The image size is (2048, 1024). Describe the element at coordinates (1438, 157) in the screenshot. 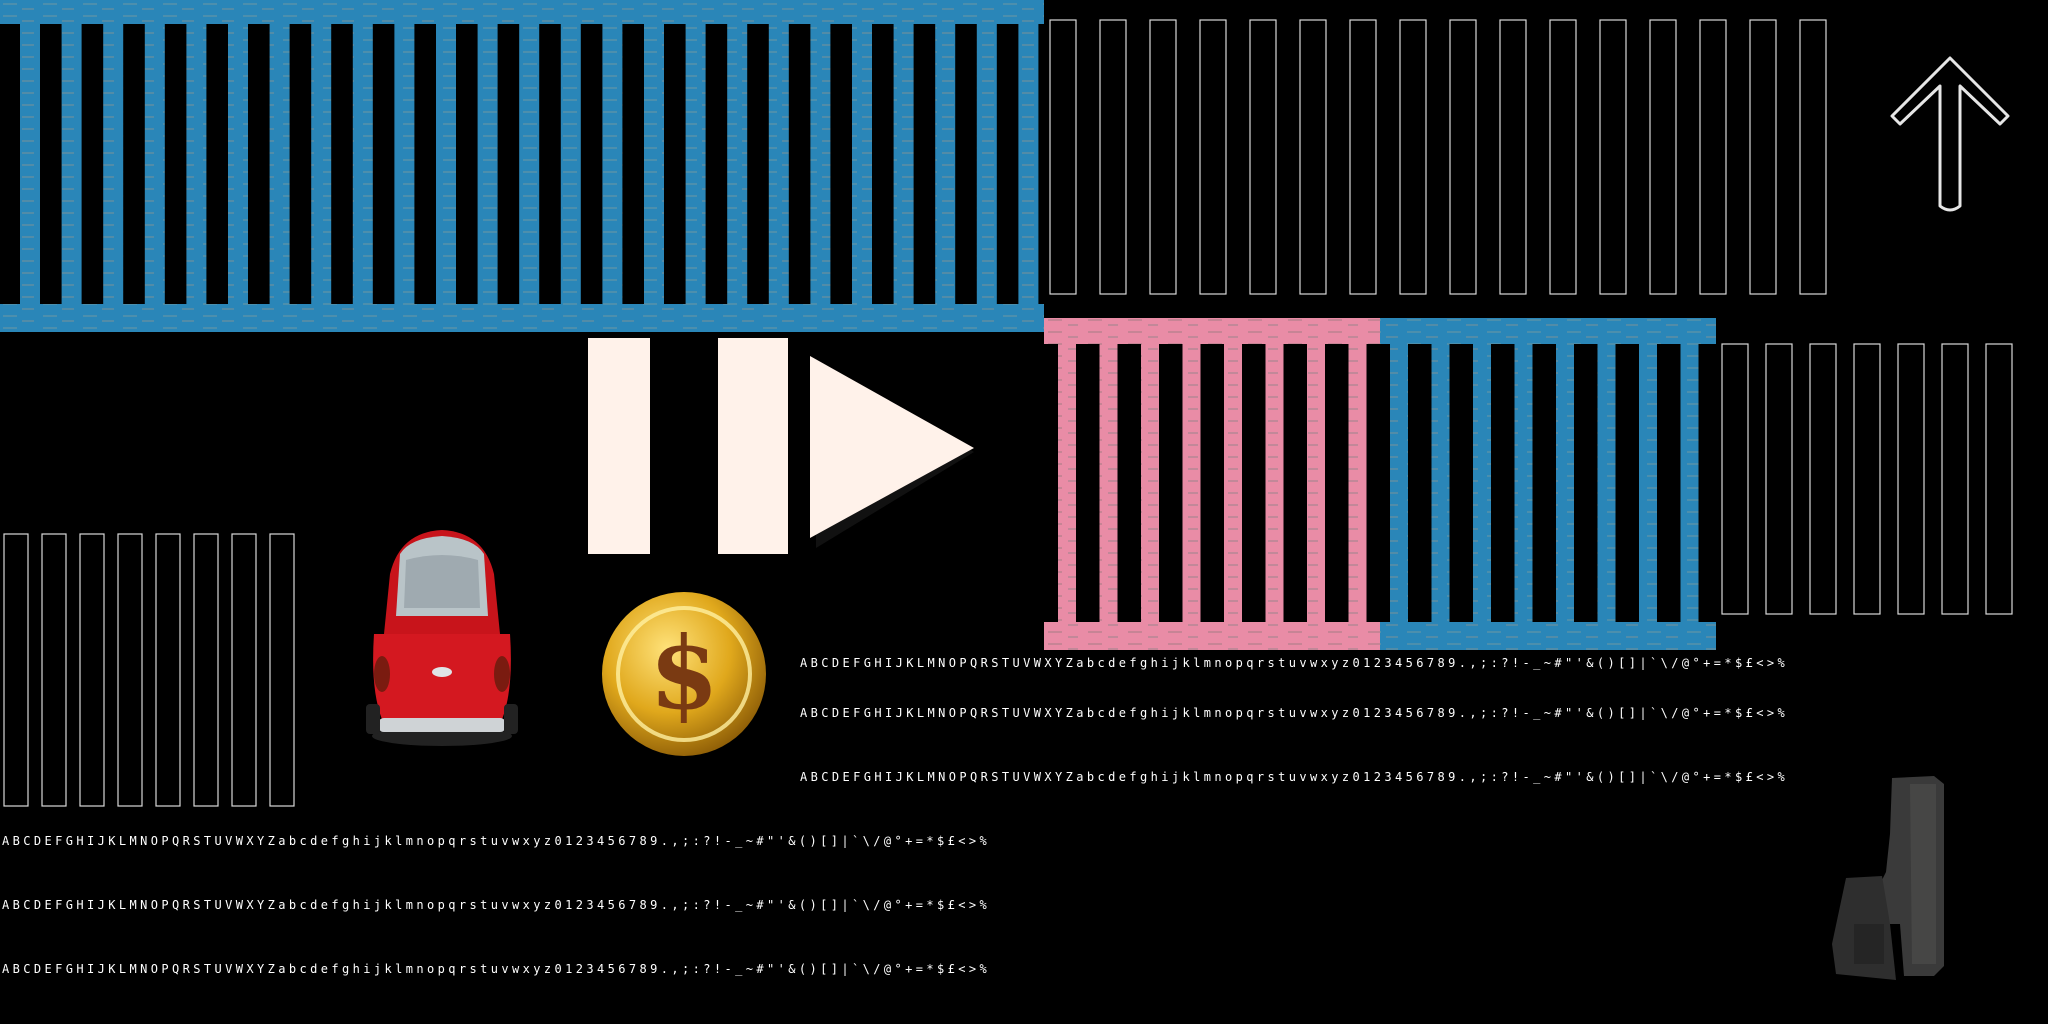

I see `fence-outline-sprite` at that location.